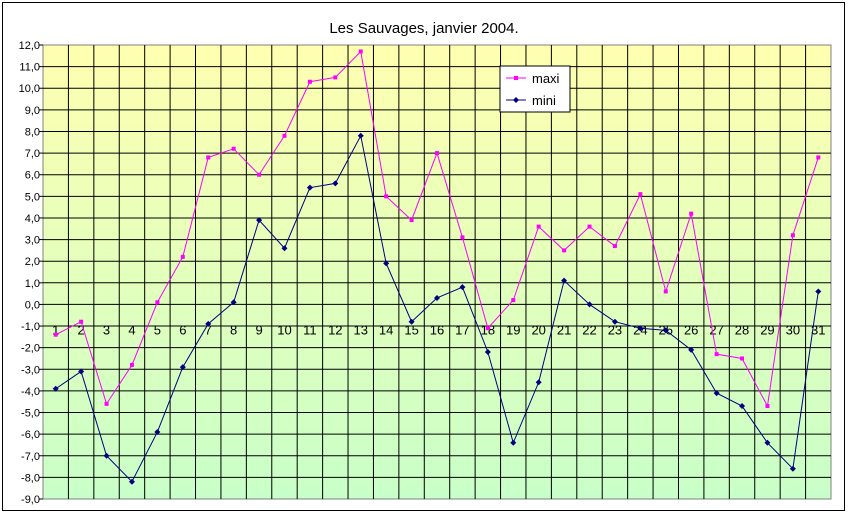  Describe the element at coordinates (131, 329) in the screenshot. I see `x-tick-label: 4` at that location.